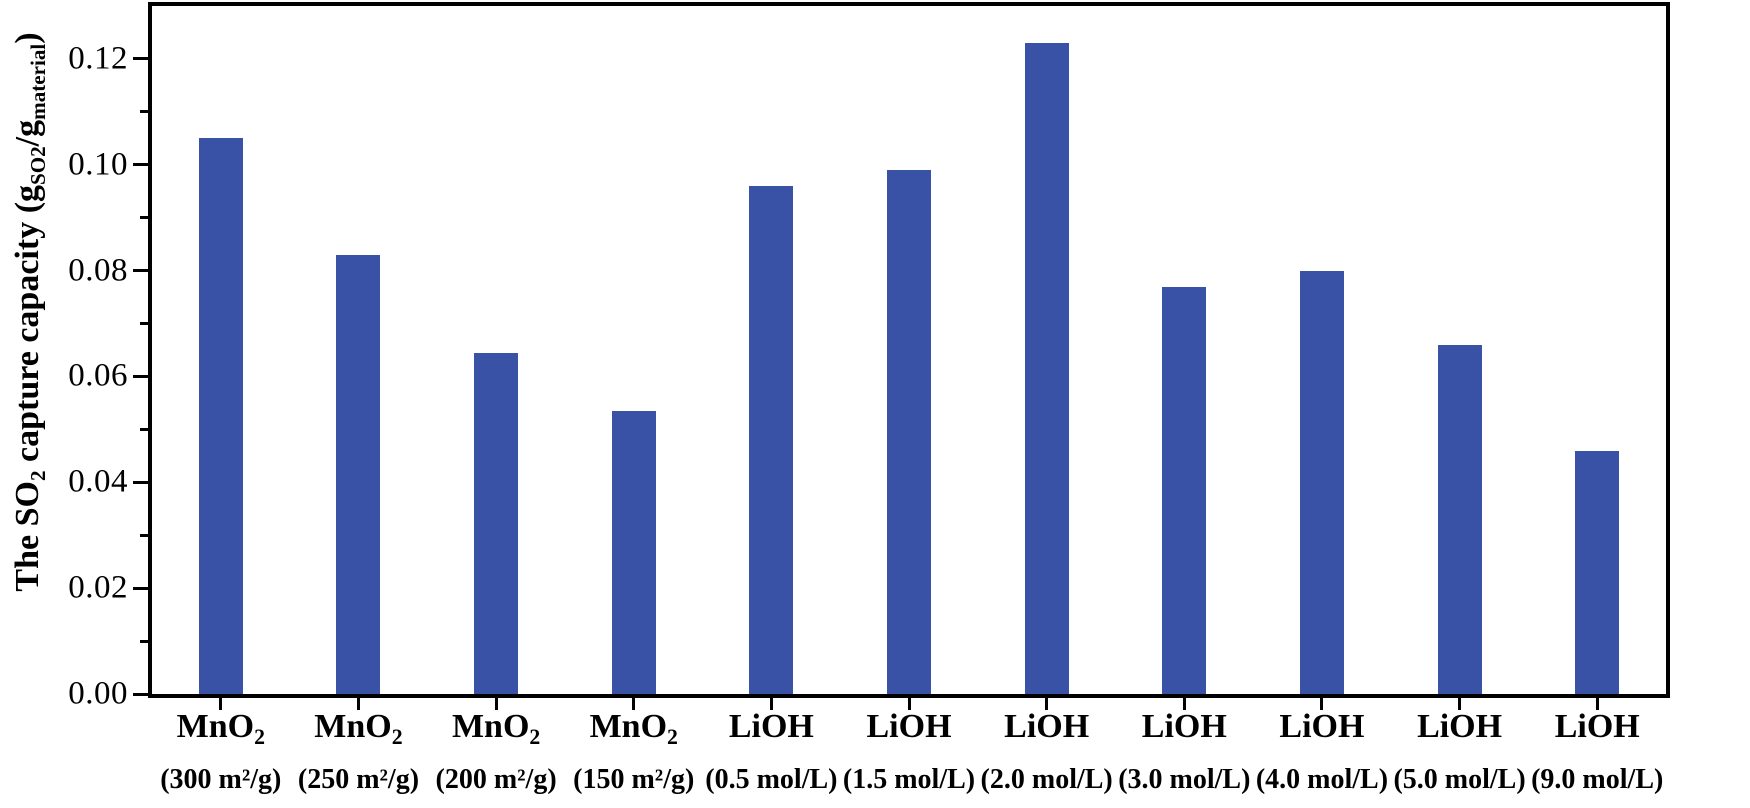 The height and width of the screenshot is (808, 1750). Describe the element at coordinates (98, 693) in the screenshot. I see `y-tick-label: 0.00` at that location.